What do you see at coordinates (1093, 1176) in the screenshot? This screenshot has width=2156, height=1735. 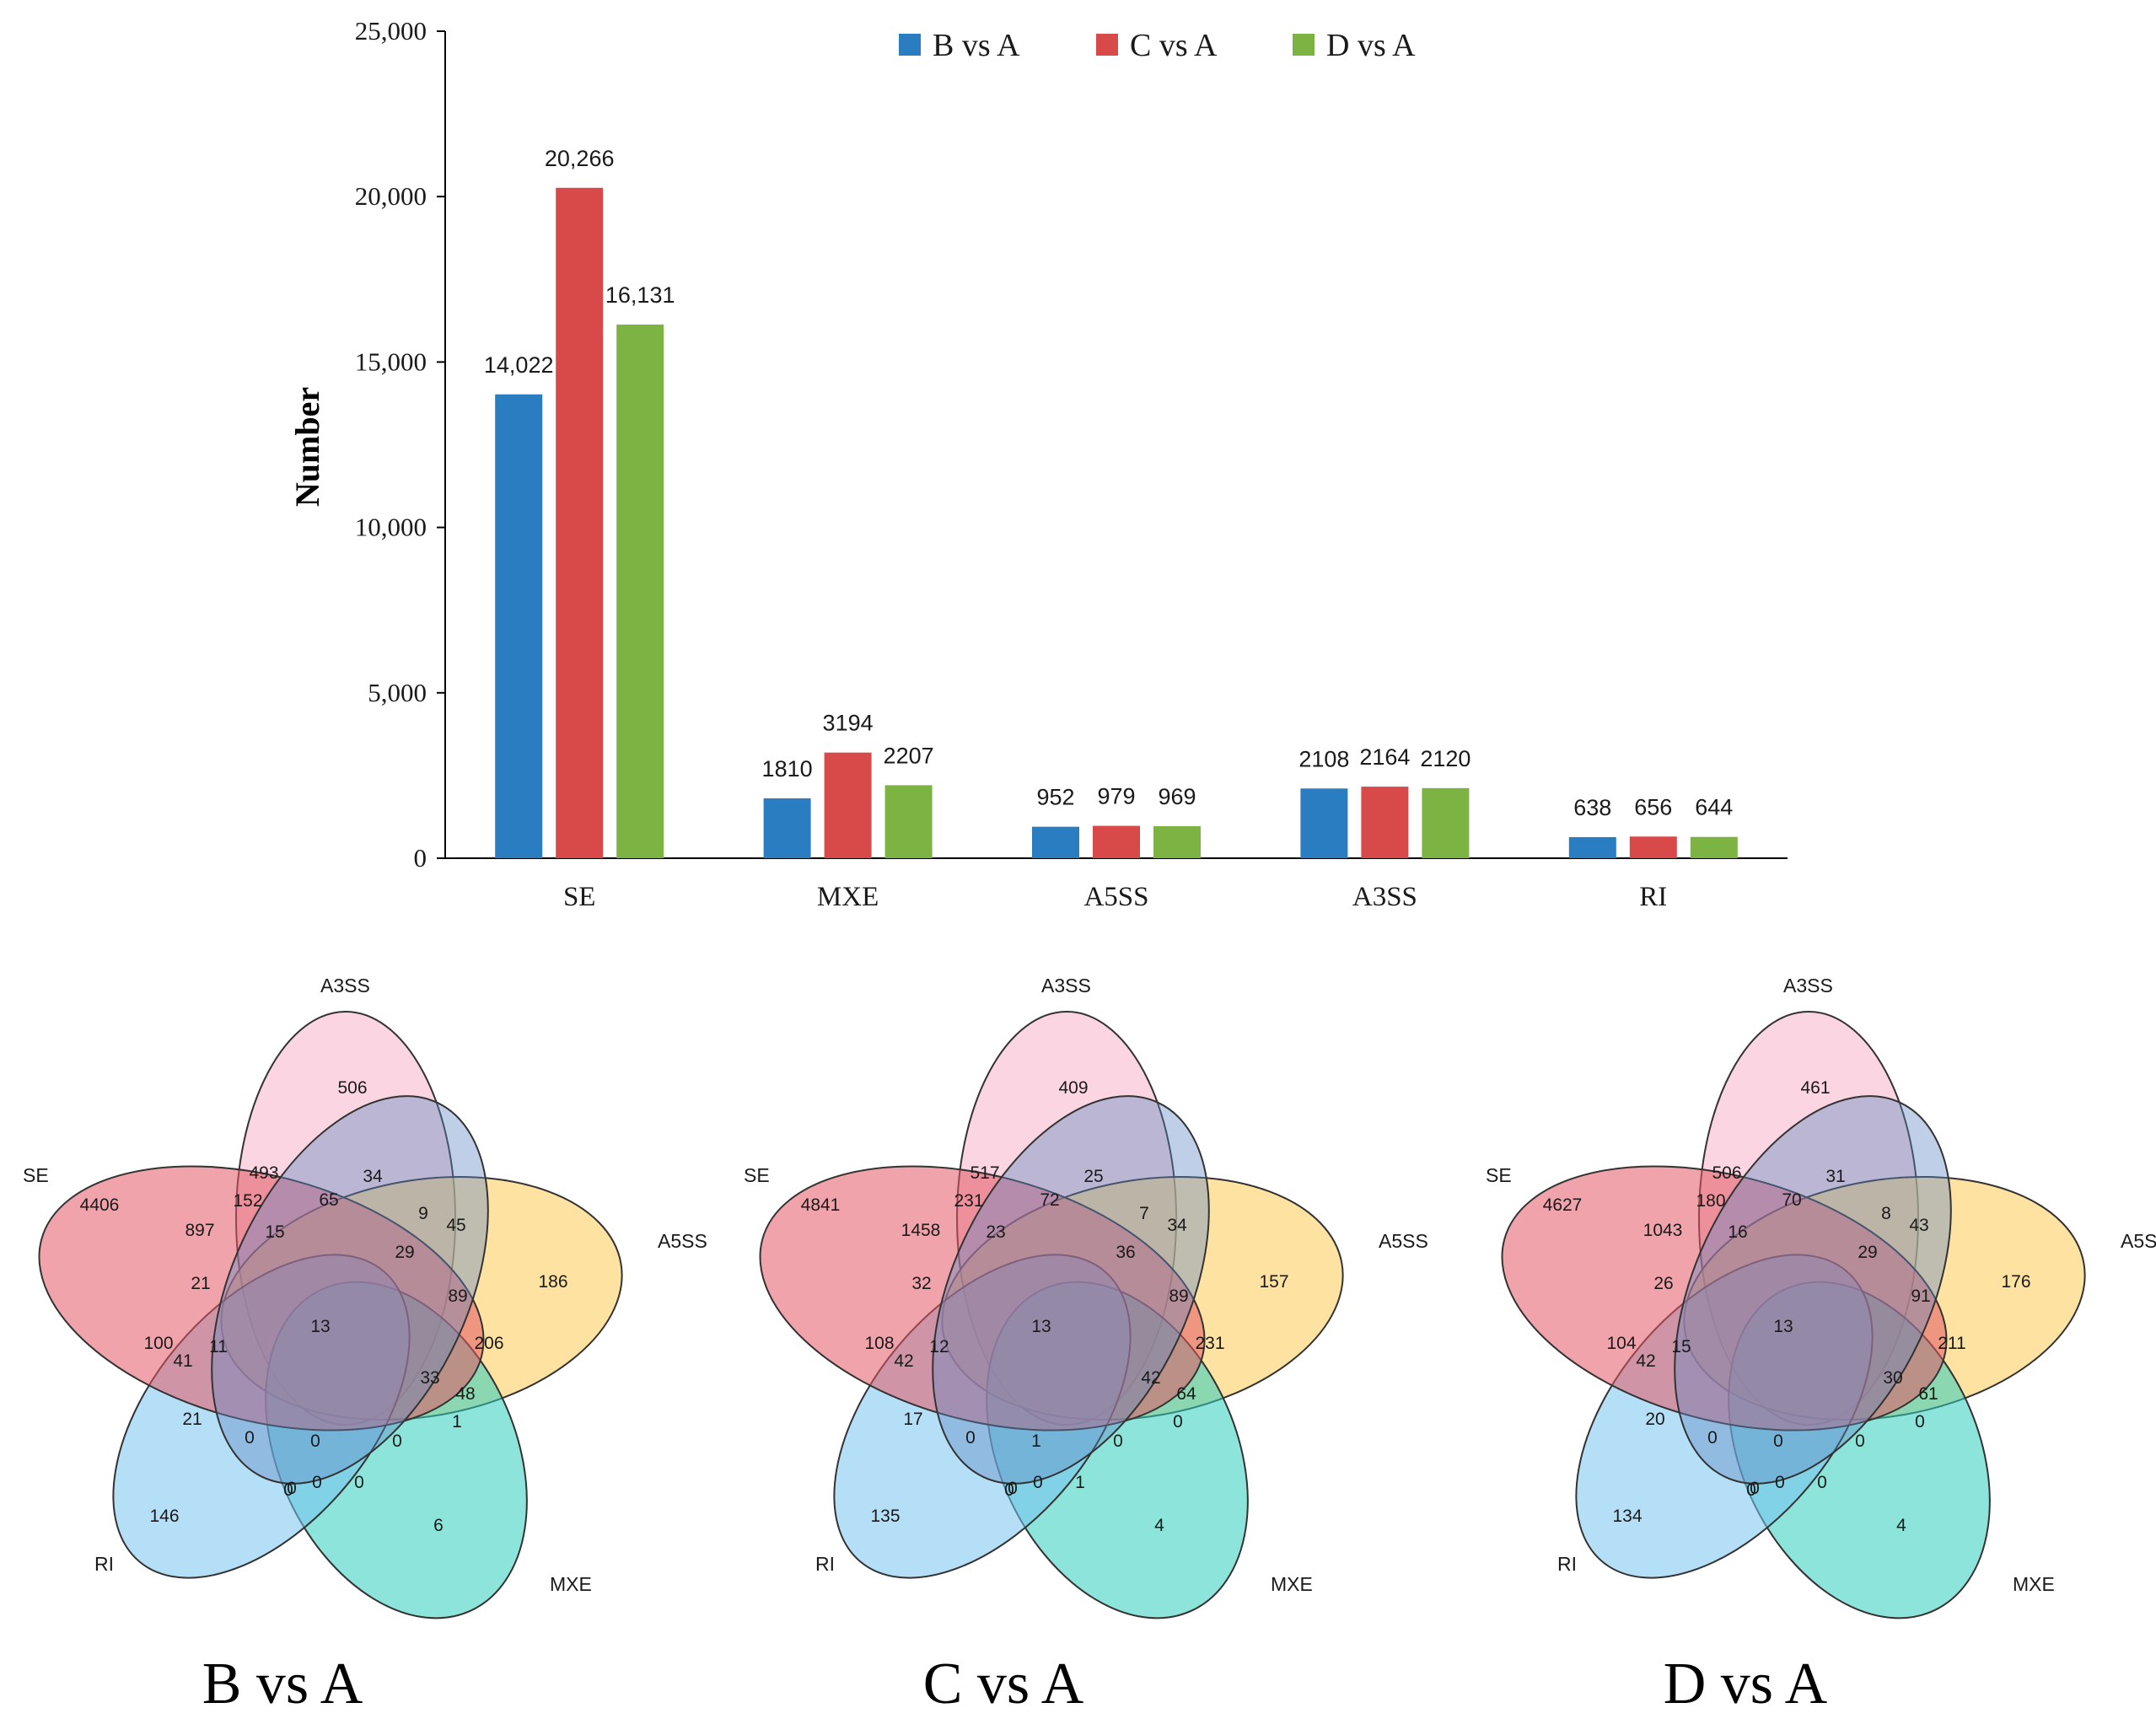 I see `venn-region-count: 25` at bounding box center [1093, 1176].